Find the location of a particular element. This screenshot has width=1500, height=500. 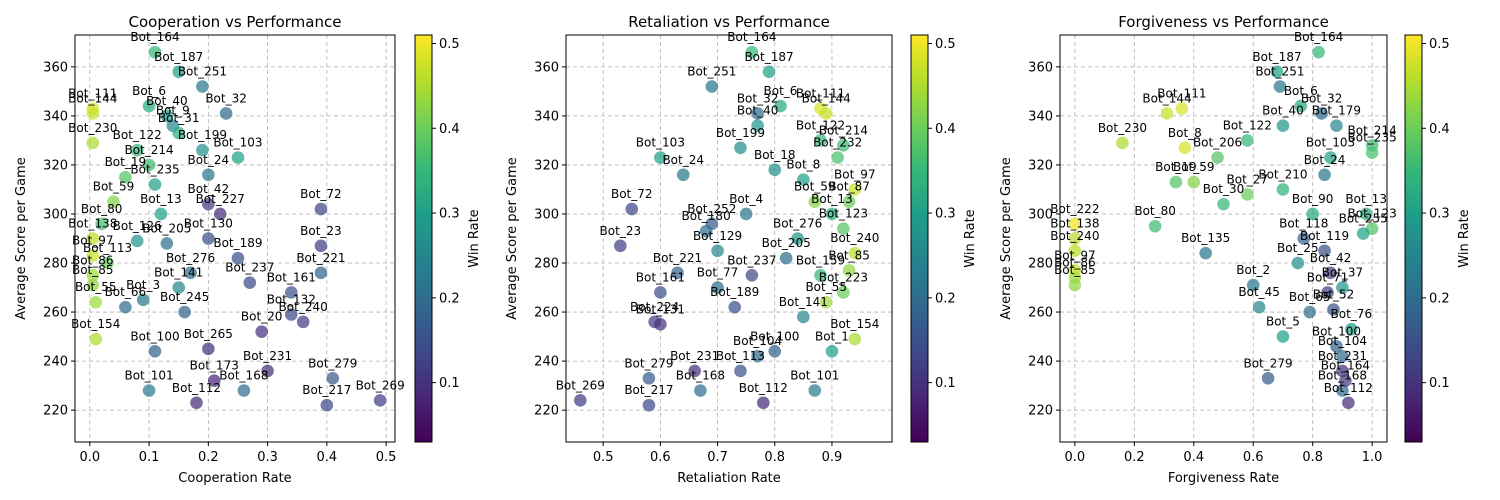

y-tick-label: 220 is located at coordinates (55, 411).